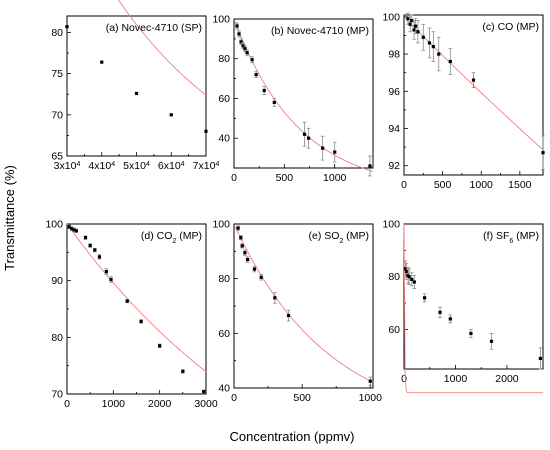 This screenshot has width=550, height=450. I want to click on text-part: (e) SO, so click(324, 236).